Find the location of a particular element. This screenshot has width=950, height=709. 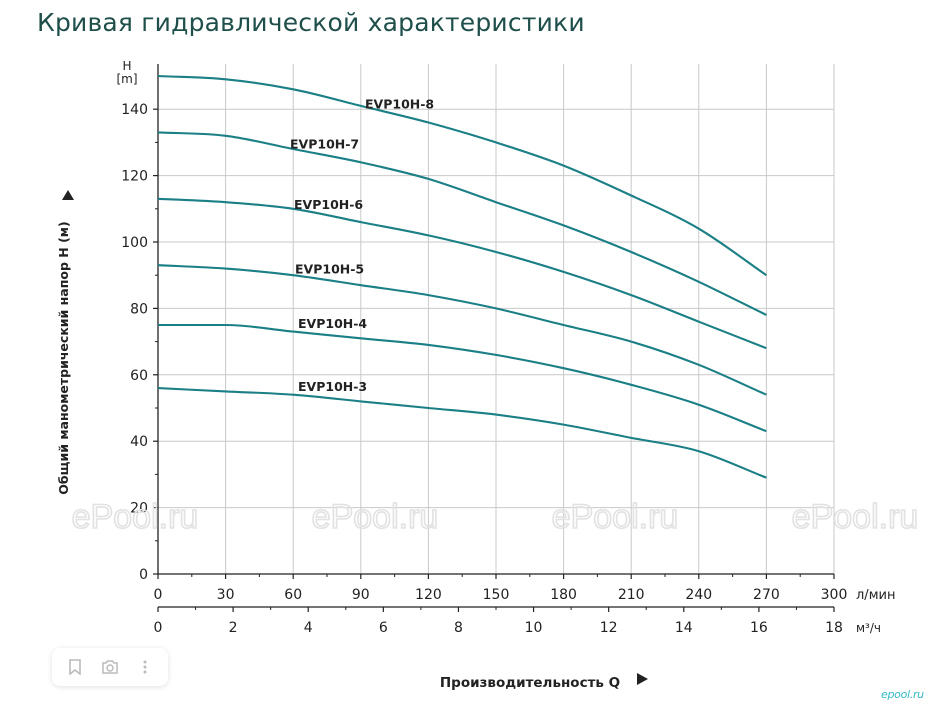

x2-tick-label: 4 is located at coordinates (308, 628).